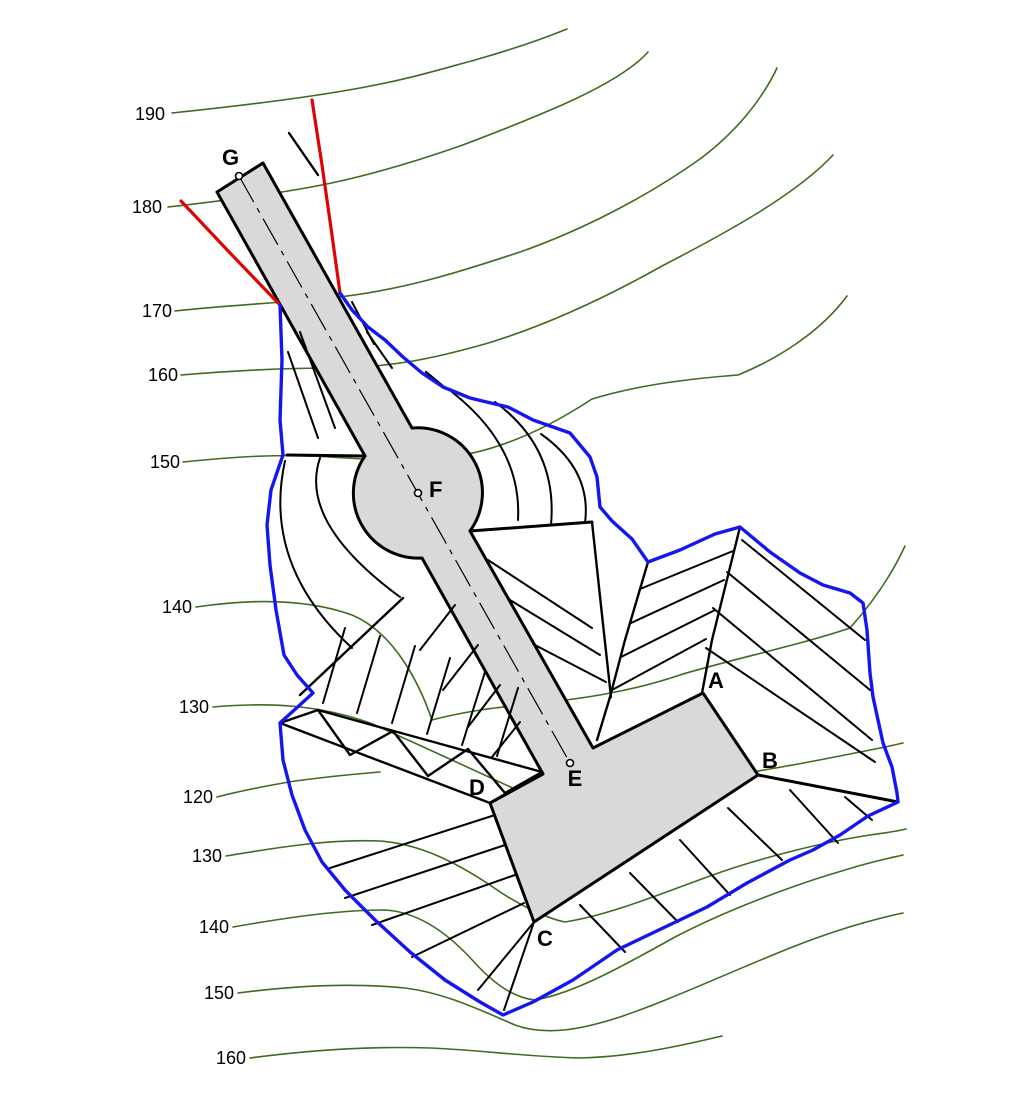 The height and width of the screenshot is (1099, 1029). Describe the element at coordinates (239, 176) in the screenshot. I see `point-marker-g` at that location.